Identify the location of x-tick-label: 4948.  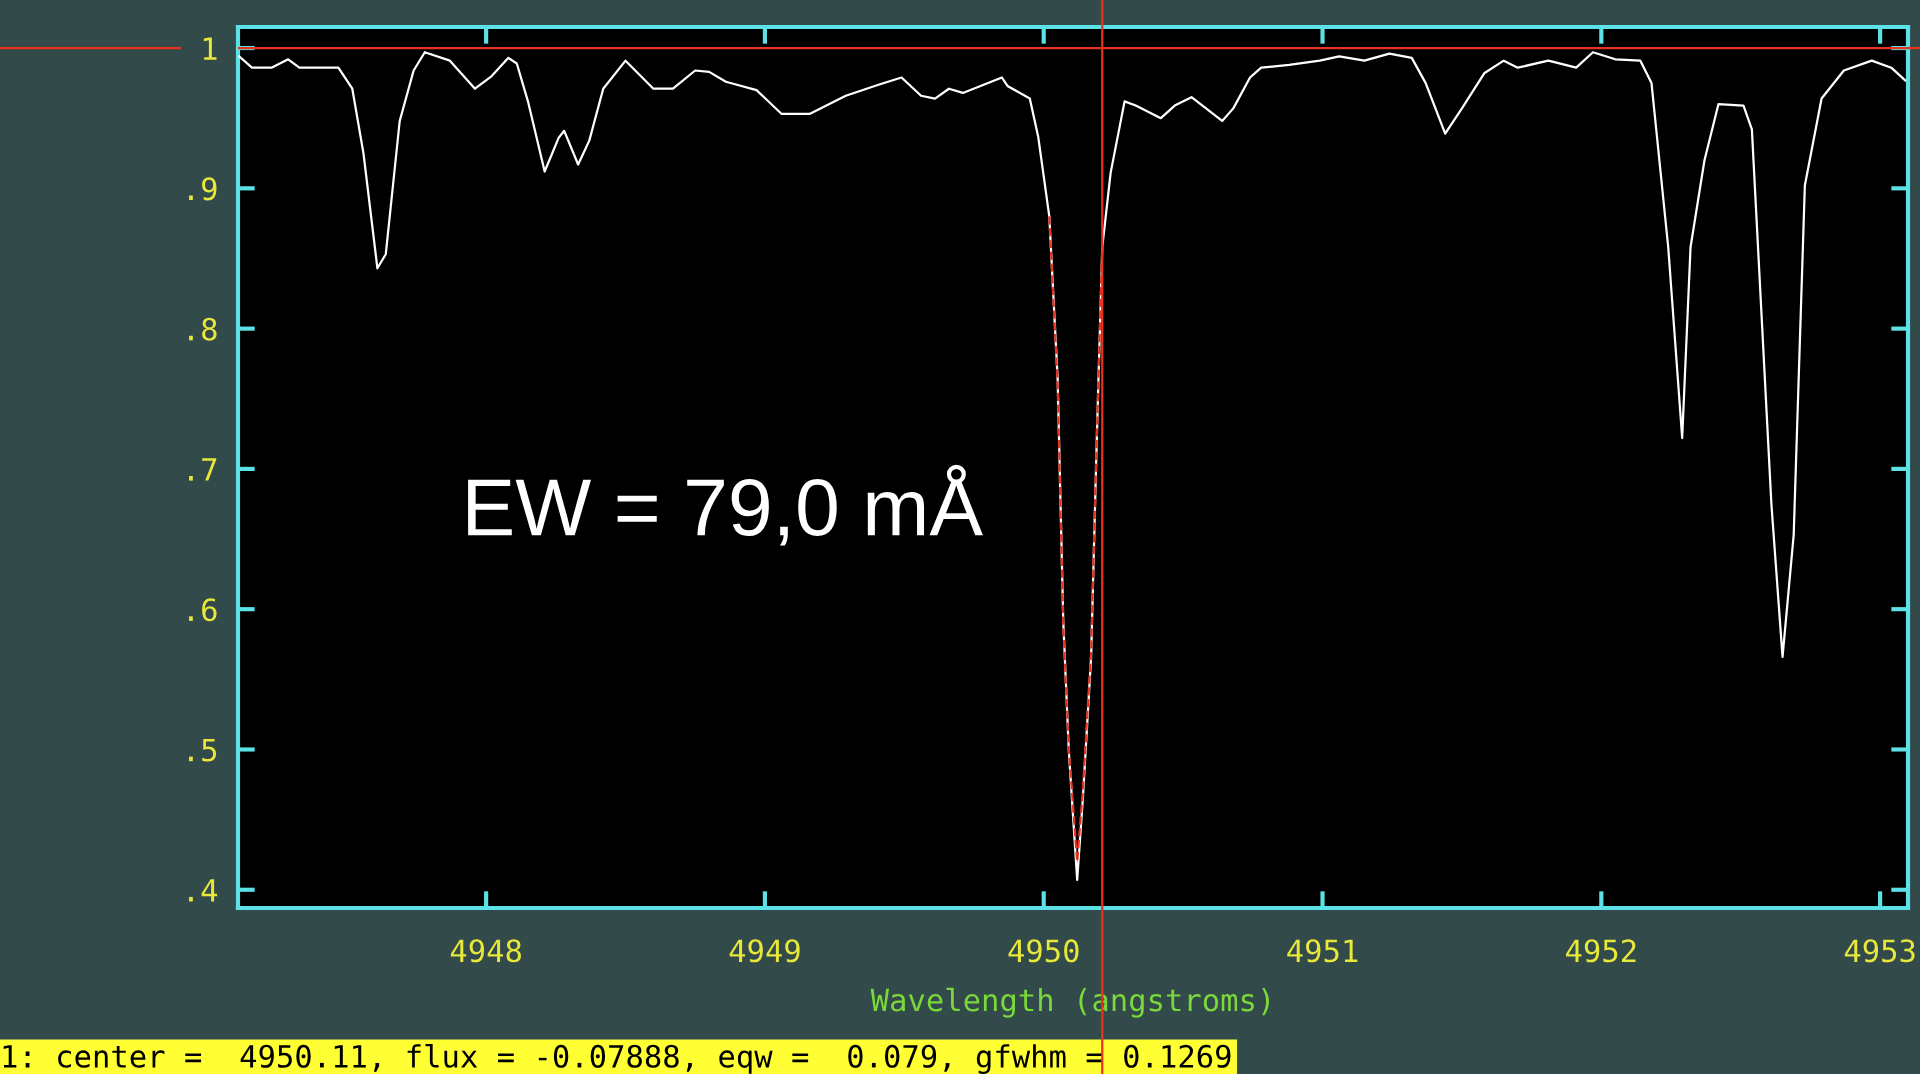
(485, 951).